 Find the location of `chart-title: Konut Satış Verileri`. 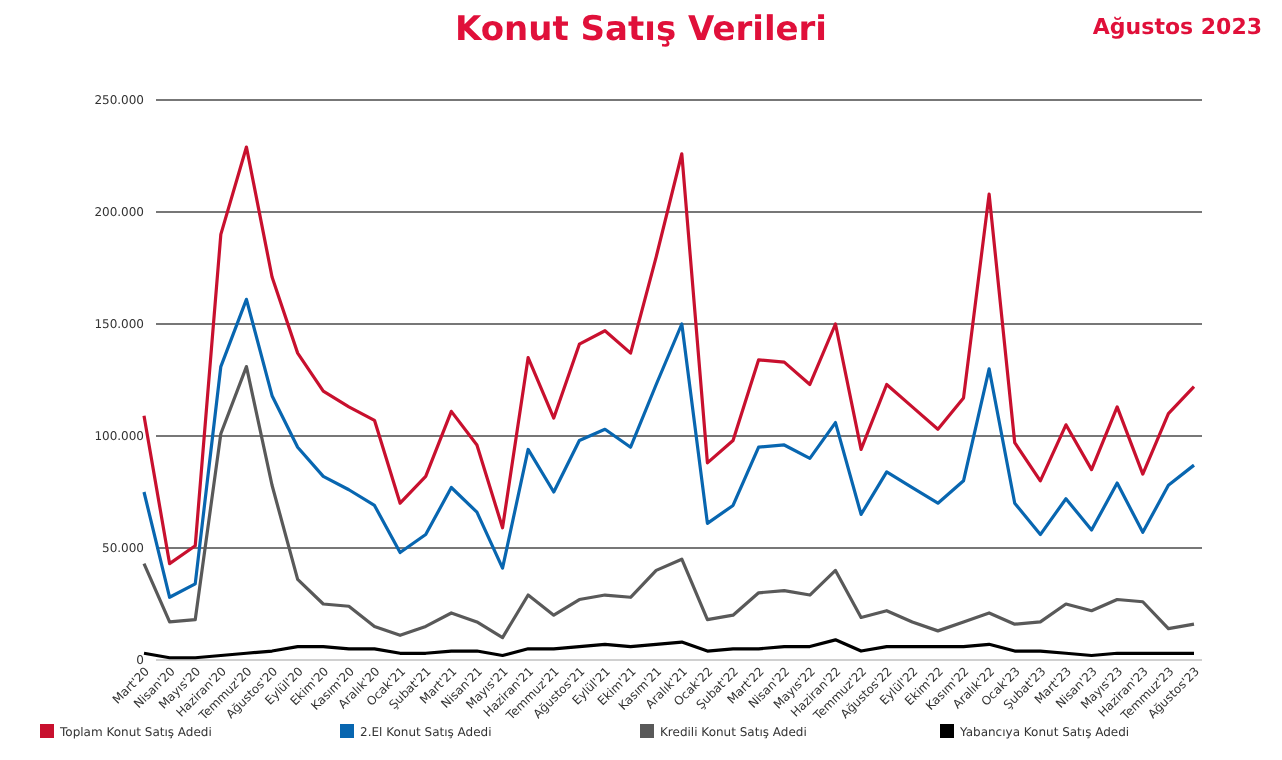

chart-title: Konut Satış Verileri is located at coordinates (641, 30).